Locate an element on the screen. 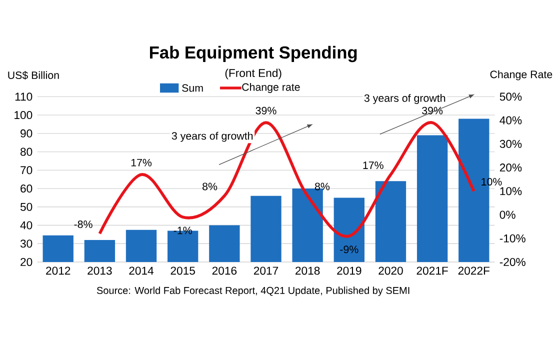 The width and height of the screenshot is (560, 350). y2-tick-label: 20% is located at coordinates (511, 168).